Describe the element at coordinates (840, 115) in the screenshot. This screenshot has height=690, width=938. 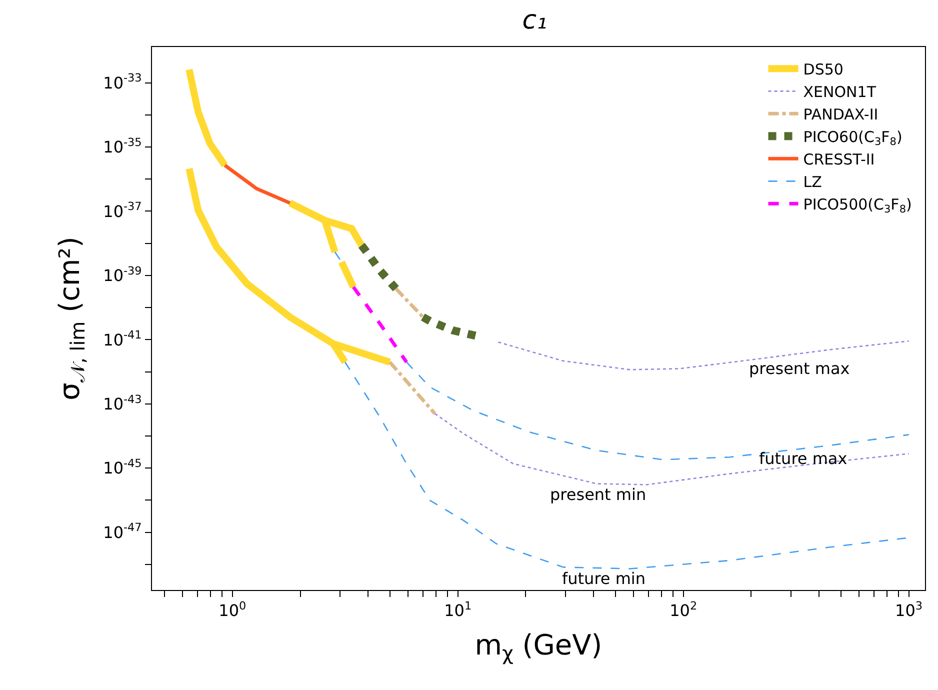
I see `legend-label: PANDAX-II` at that location.